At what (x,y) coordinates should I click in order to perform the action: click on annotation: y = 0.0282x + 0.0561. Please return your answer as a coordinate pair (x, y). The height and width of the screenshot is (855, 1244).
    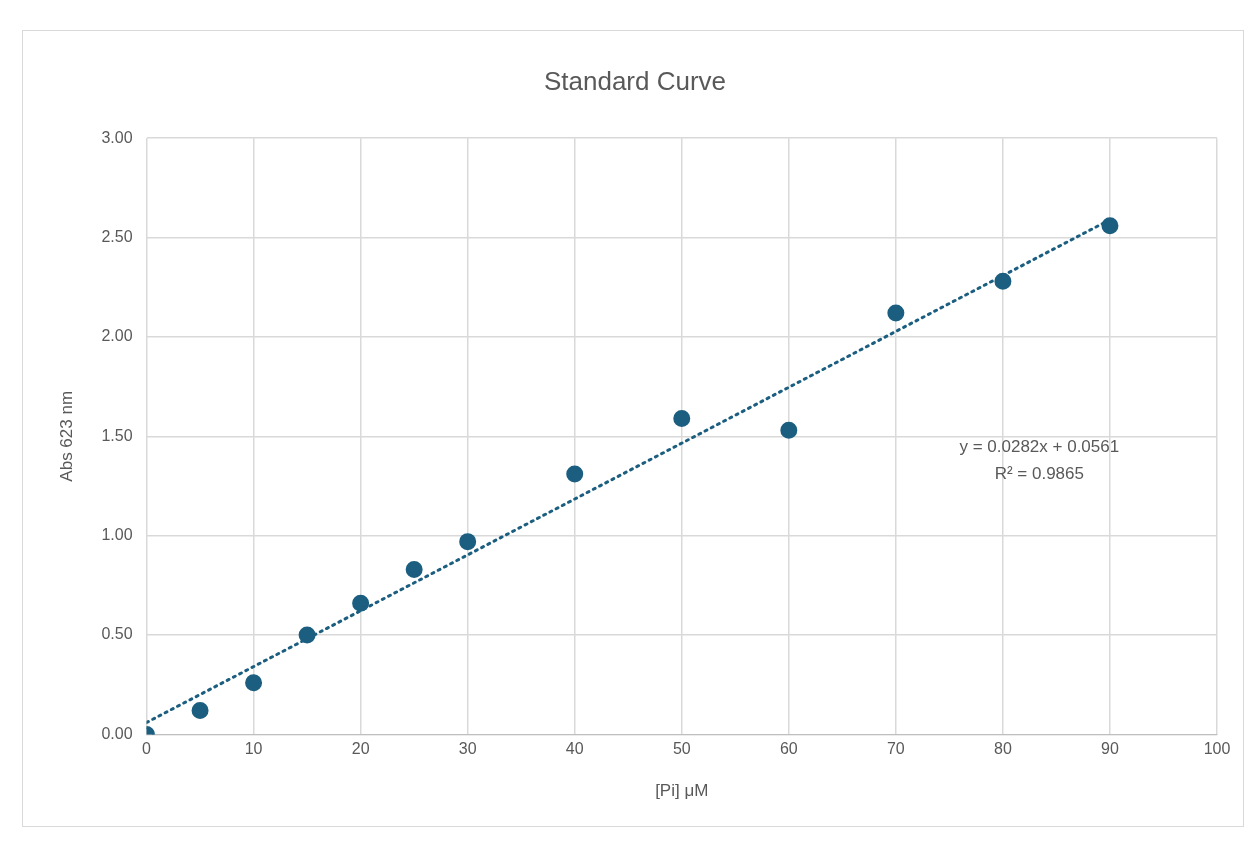
    Looking at the image, I should click on (1039, 446).